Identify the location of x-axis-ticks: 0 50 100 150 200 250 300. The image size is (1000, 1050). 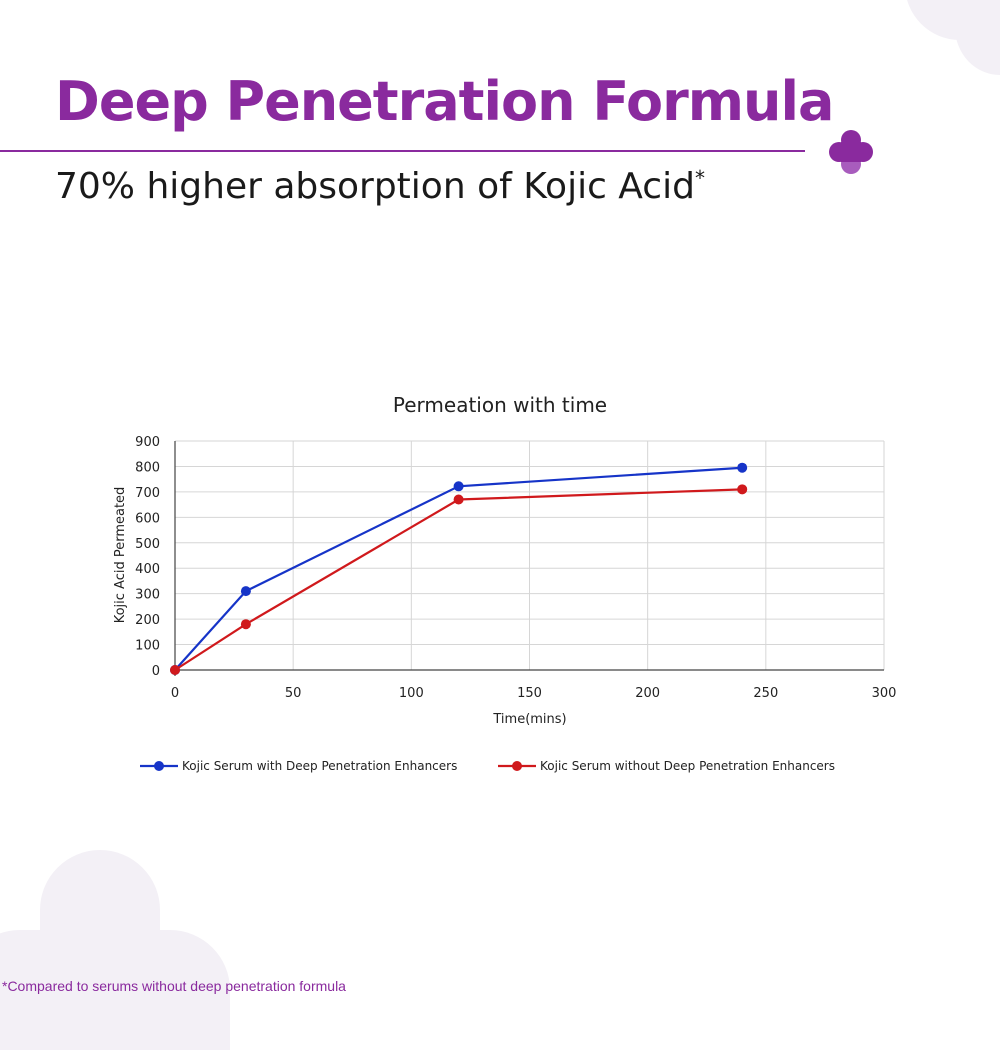
(534, 693).